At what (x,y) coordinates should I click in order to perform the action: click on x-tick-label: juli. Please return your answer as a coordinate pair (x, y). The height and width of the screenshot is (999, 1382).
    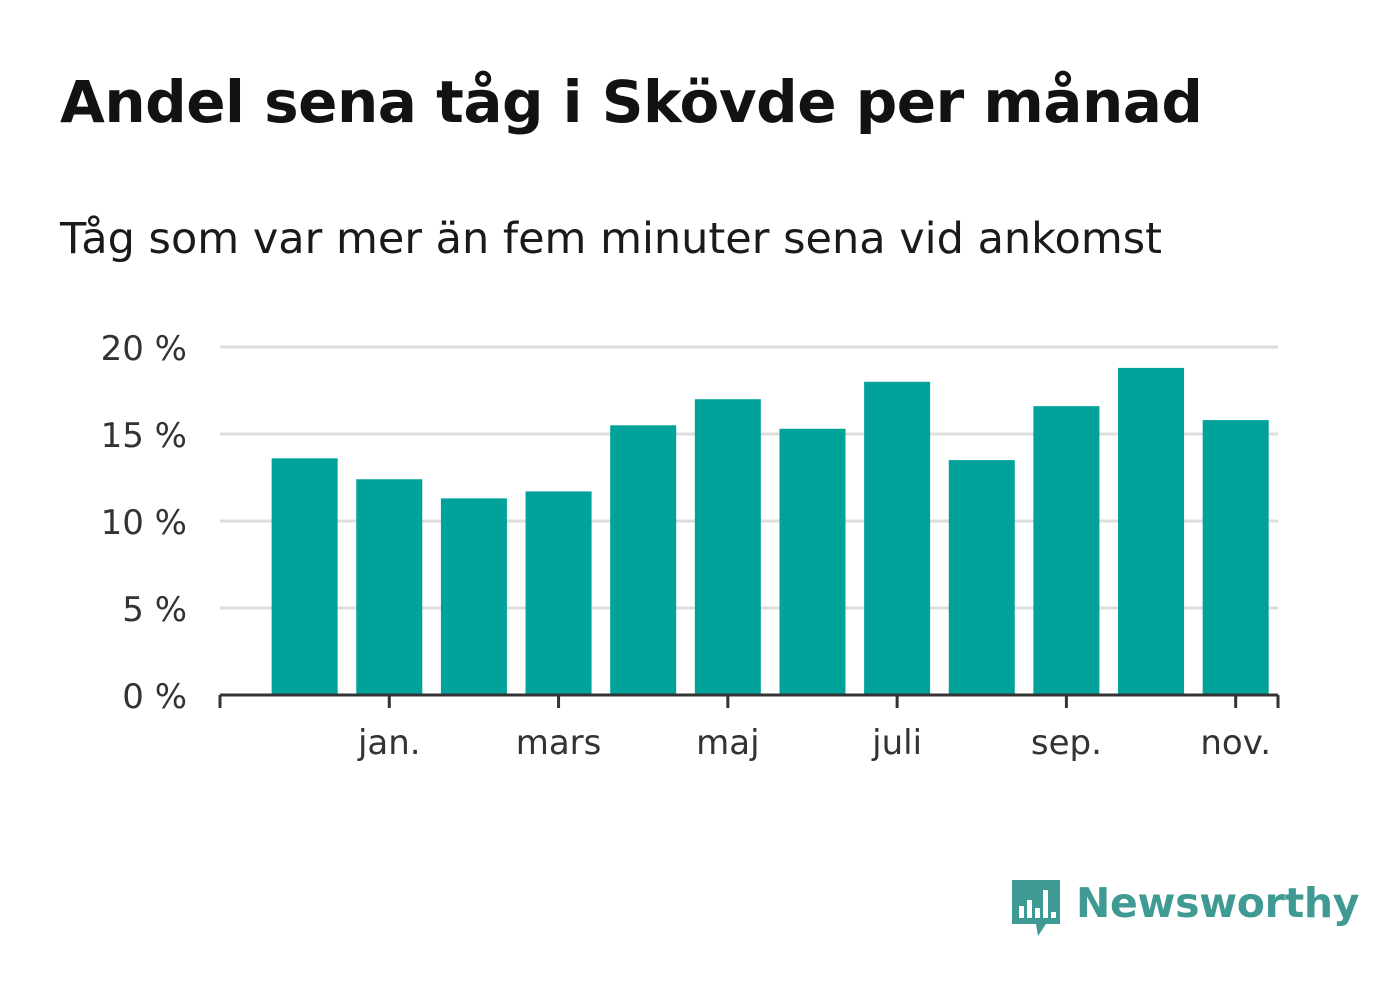
    Looking at the image, I should click on (896, 743).